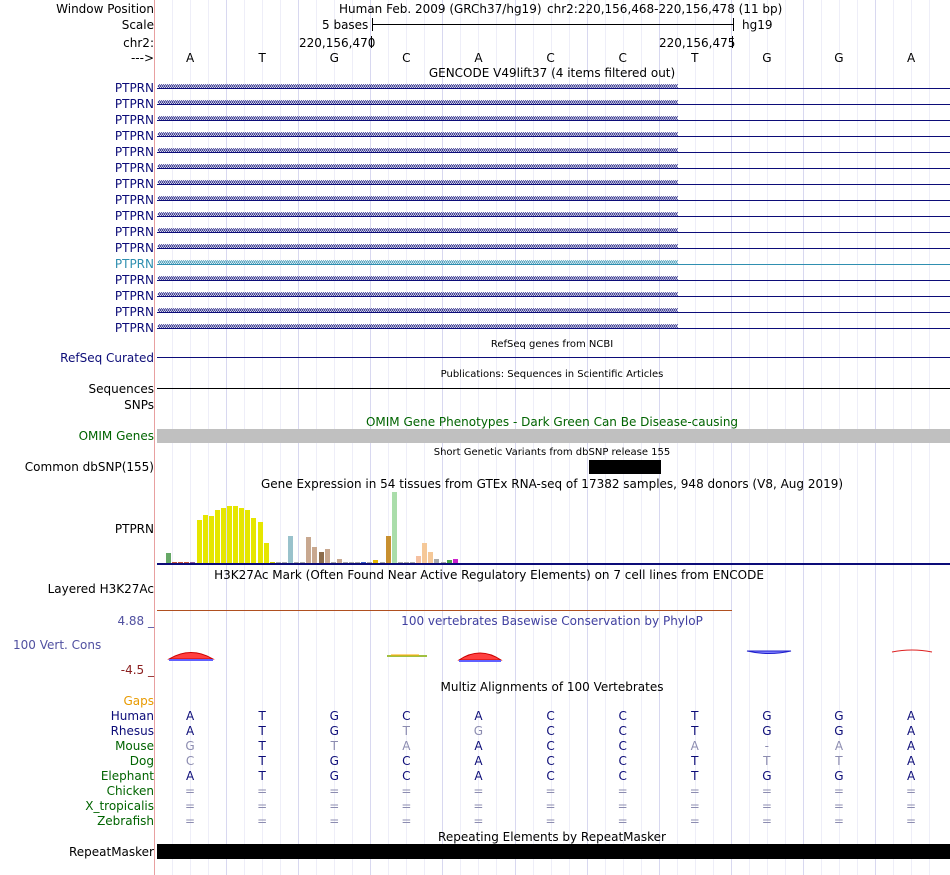  I want to click on publications-track-label: Sequences, so click(121, 389).